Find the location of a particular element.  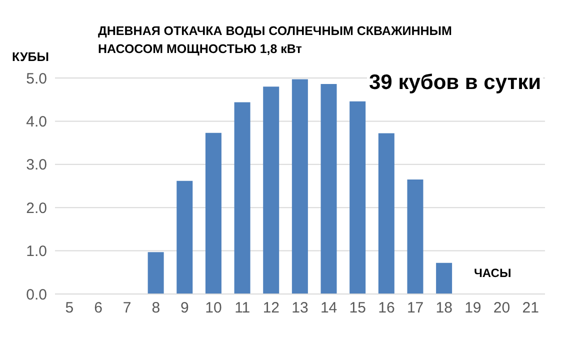

y-tick-label: 2.0 is located at coordinates (36, 208).